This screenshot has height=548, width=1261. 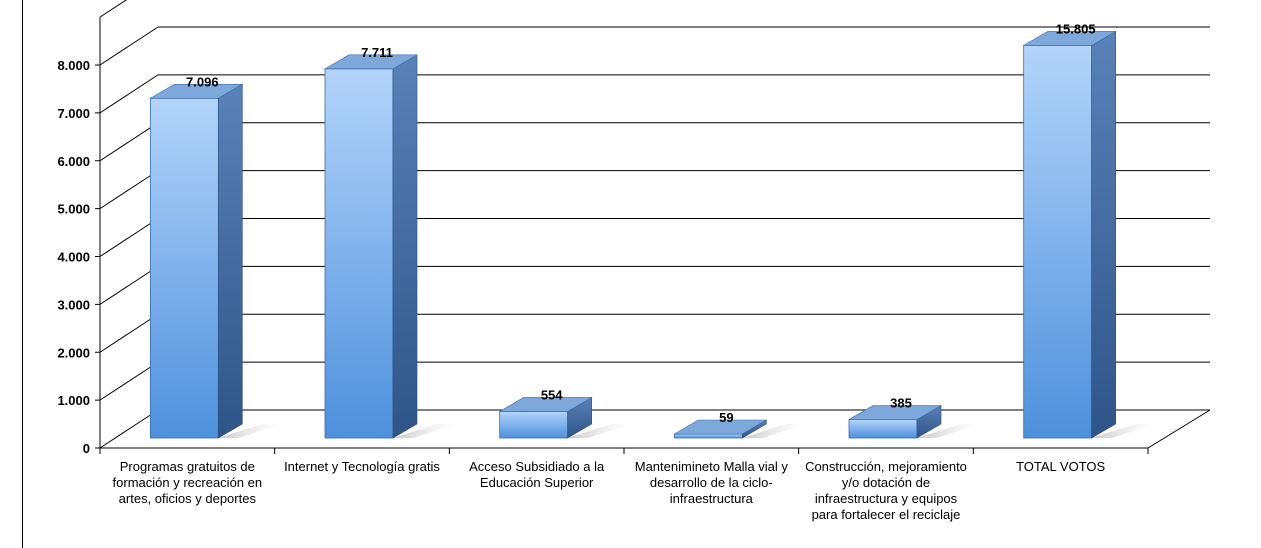 What do you see at coordinates (22, 274) in the screenshot?
I see `frame-left-border` at bounding box center [22, 274].